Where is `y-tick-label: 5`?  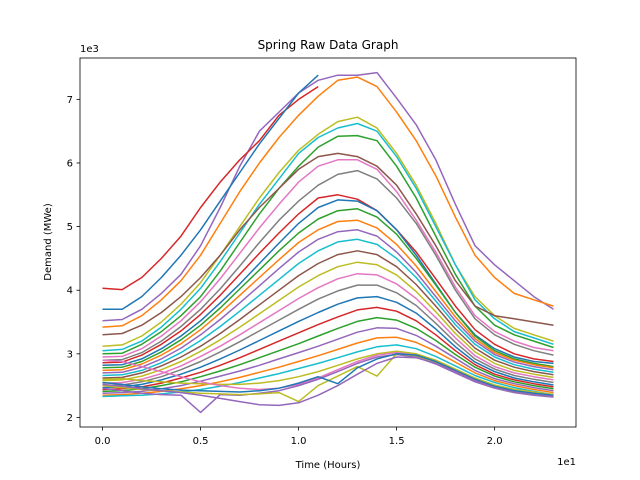
y-tick-label: 5 is located at coordinates (70, 227).